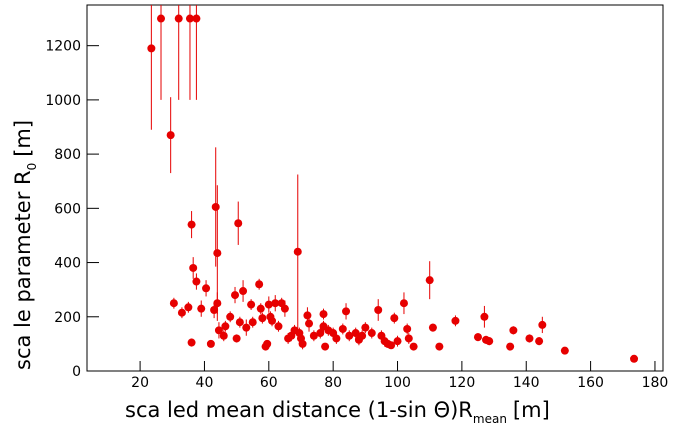  What do you see at coordinates (526, 383) in the screenshot?
I see `x-tick-label: 140` at bounding box center [526, 383].